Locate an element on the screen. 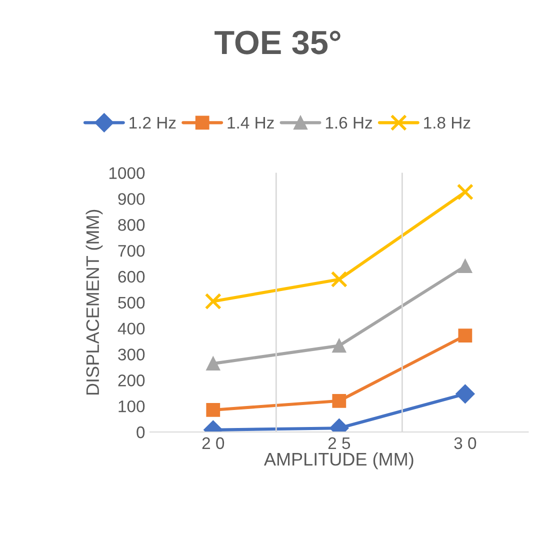 This screenshot has width=556, height=540. y-tick-label: 500 is located at coordinates (131, 302).